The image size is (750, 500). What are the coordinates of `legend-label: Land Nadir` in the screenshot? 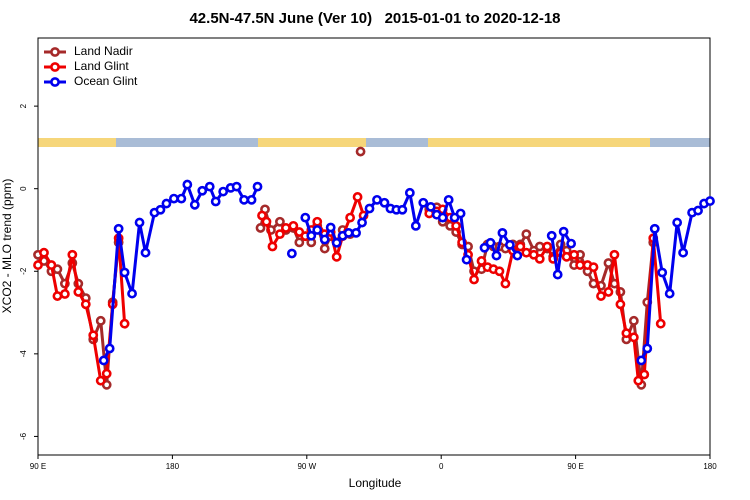 It's located at (103, 51).